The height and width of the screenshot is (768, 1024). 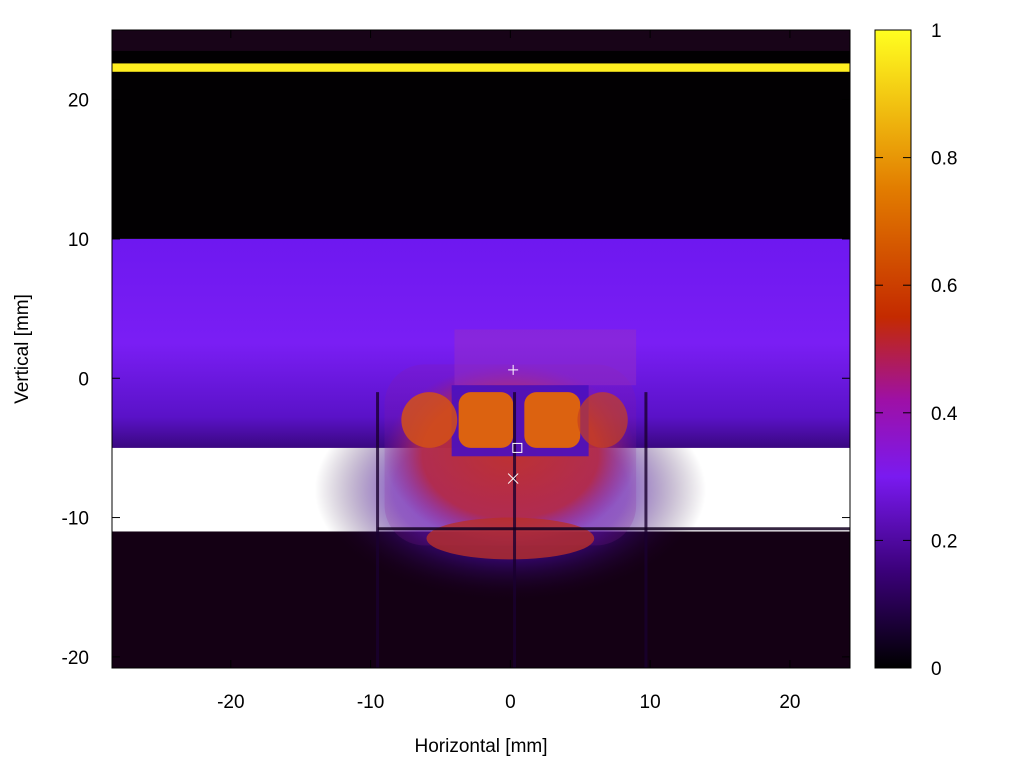 I want to click on colorbar: 0 0.2 0.4 0.6 0.8 1, so click(x=916, y=350).